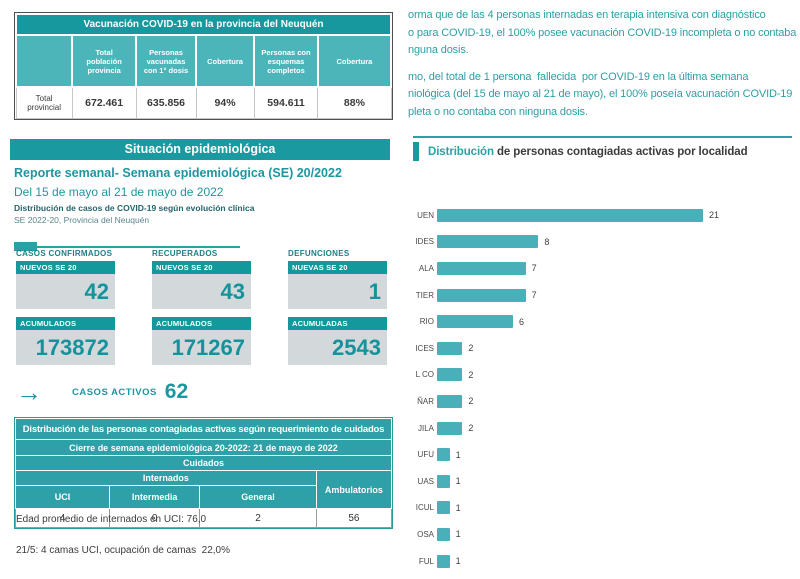 The image size is (800, 579). Describe the element at coordinates (604, 508) in the screenshot. I see `chart-row: ICUL 1` at that location.